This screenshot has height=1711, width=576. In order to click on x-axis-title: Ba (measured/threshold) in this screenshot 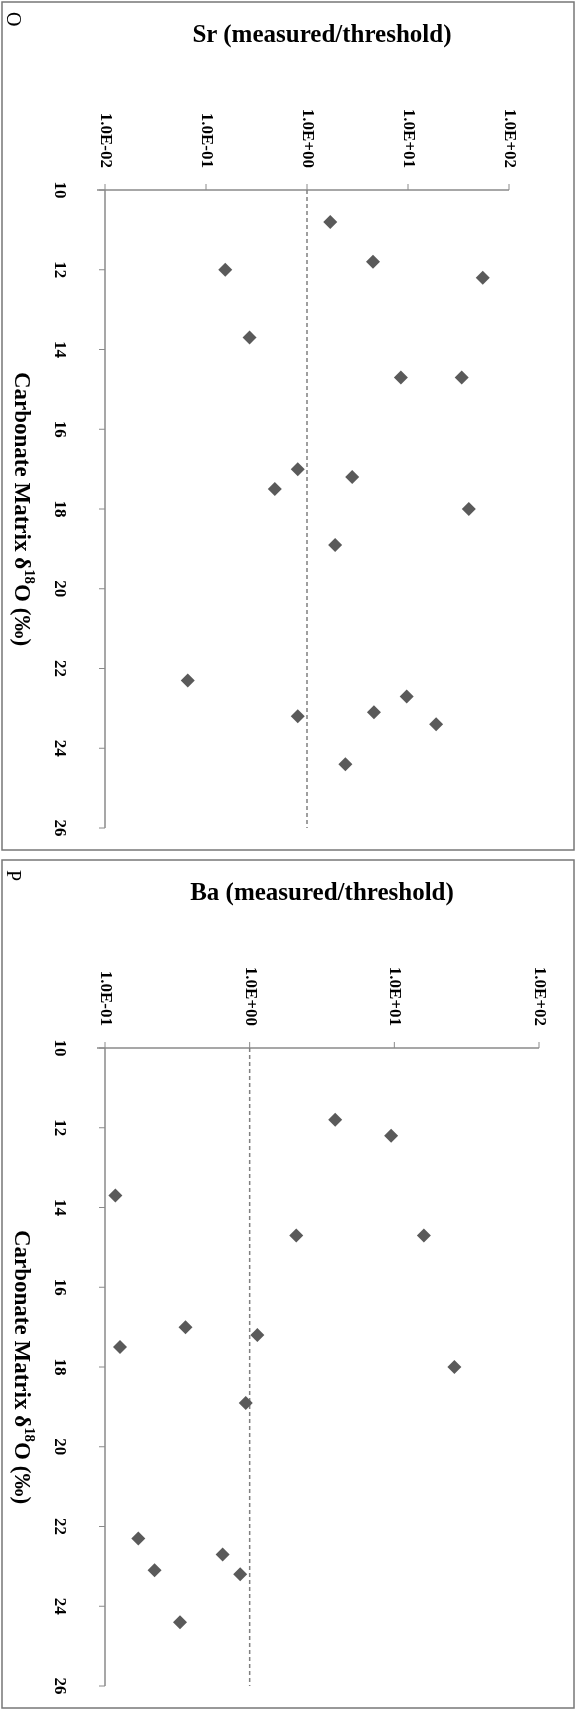, I will do `click(322, 892)`.